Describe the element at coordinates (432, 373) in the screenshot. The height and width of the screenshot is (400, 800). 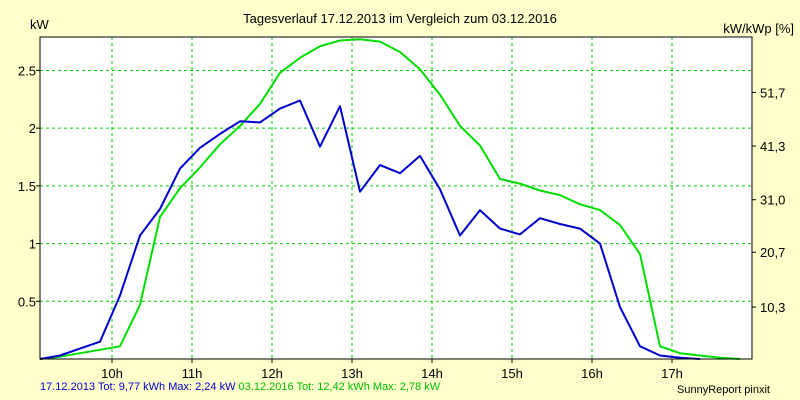
I see `x-tick-label: 14h` at that location.